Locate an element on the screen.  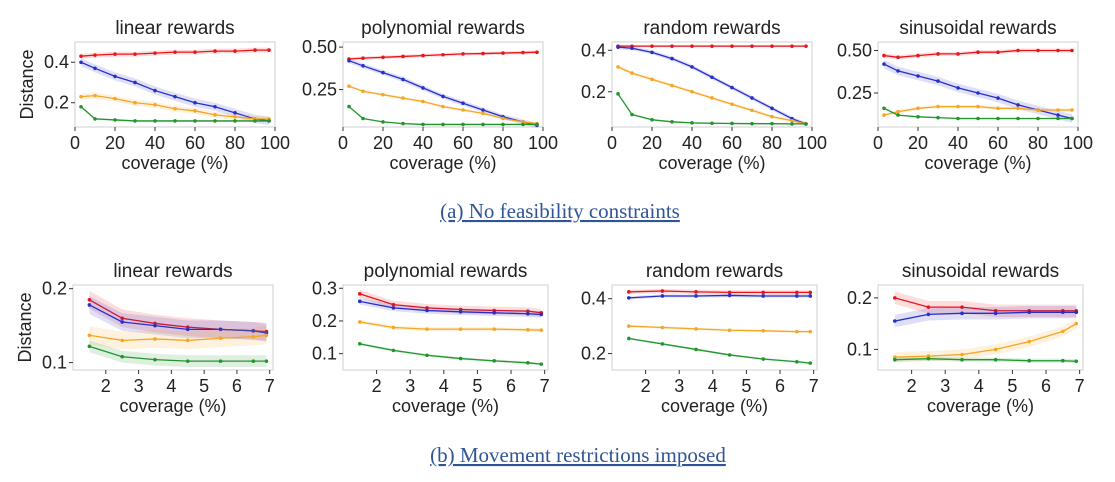
confidence-band-green is located at coordinates (450, 354).